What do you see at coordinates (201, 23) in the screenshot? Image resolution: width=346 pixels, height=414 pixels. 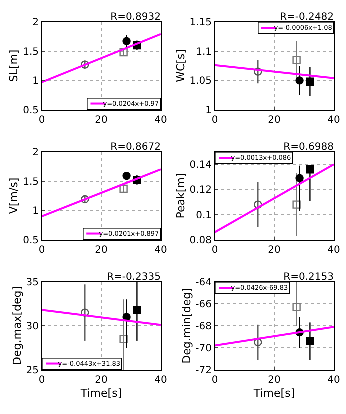 I see `y-tick-label: 1.15` at bounding box center [201, 23].